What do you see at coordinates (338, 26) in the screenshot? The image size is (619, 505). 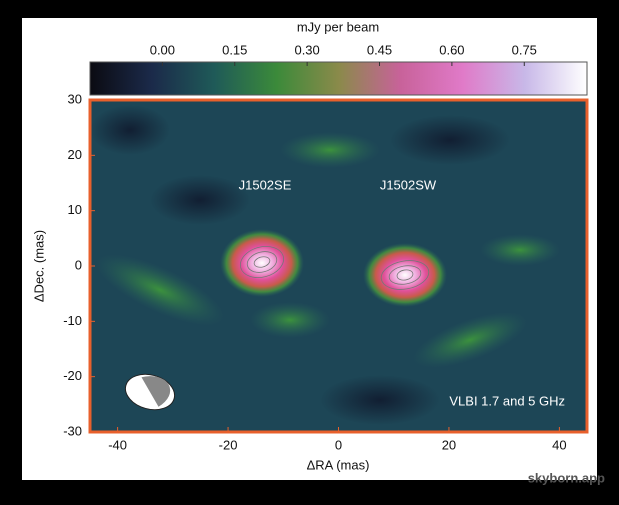 I see `colorbar-label: mJy per beam` at bounding box center [338, 26].